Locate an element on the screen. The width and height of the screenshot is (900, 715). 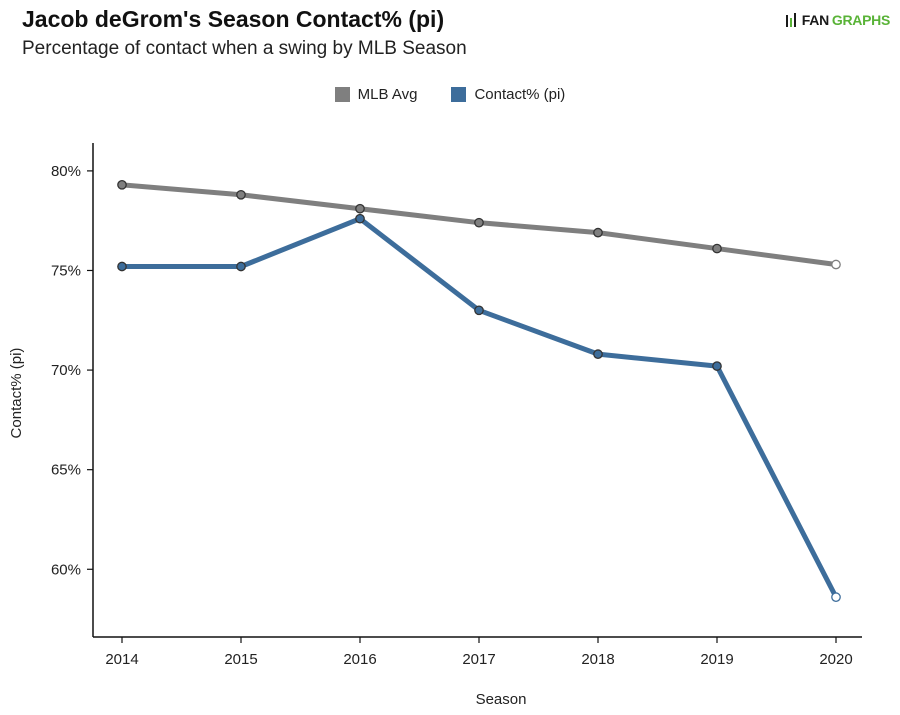
y-axis-title: Contact% (pi) is located at coordinates (16, 393).